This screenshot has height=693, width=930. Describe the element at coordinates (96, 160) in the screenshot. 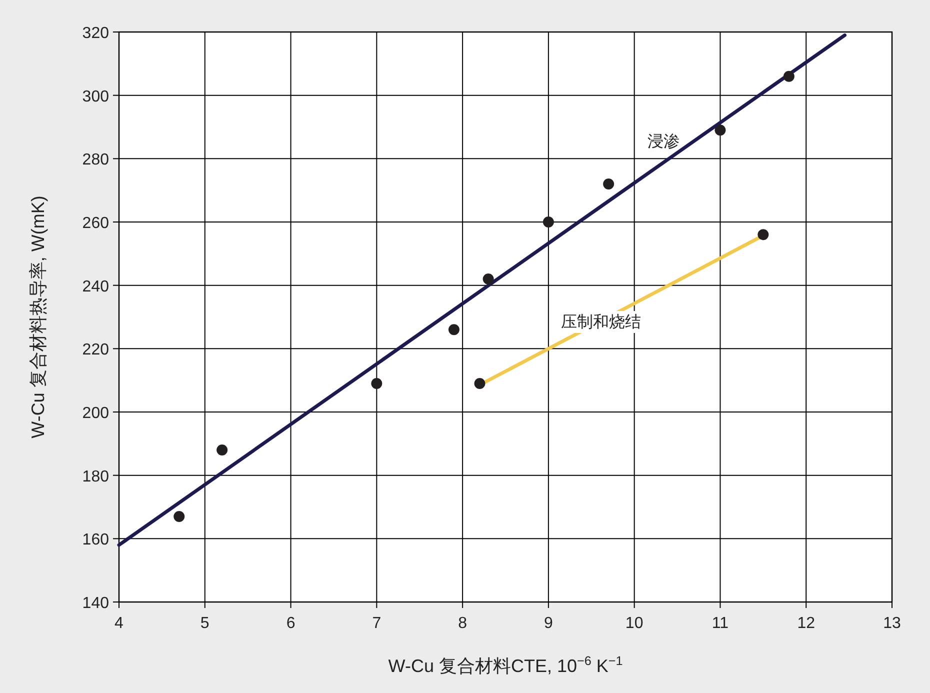

I see `y-tick-label: 280` at that location.